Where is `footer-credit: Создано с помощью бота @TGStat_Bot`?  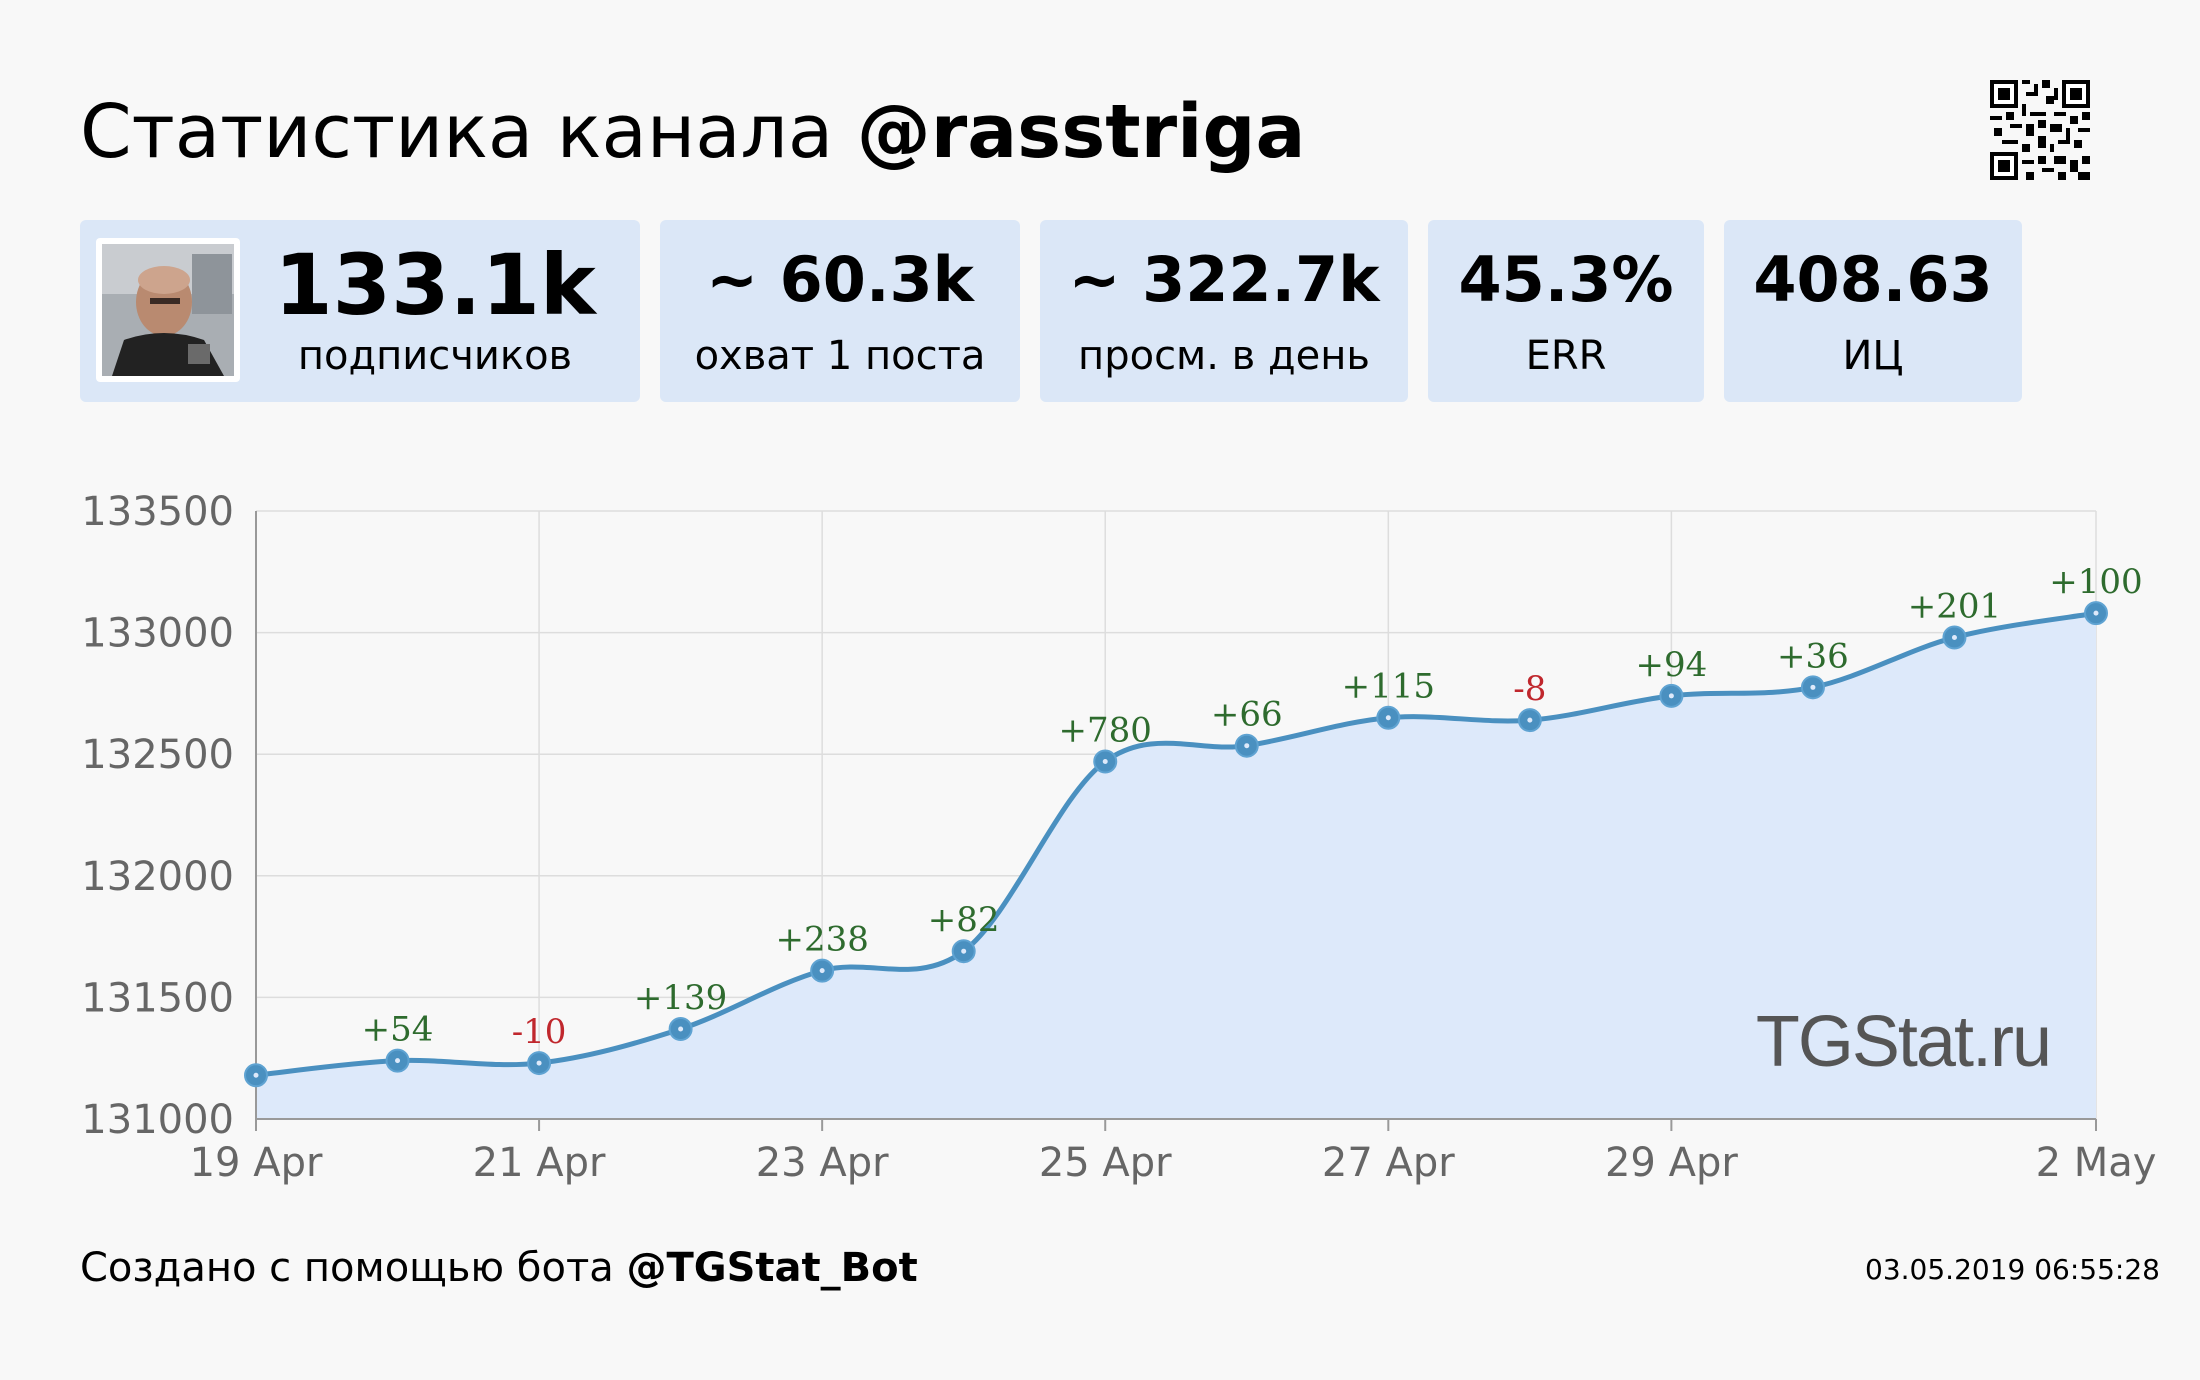
footer-credit: Создано с помощью бота @TGStat_Bot is located at coordinates (499, 1268).